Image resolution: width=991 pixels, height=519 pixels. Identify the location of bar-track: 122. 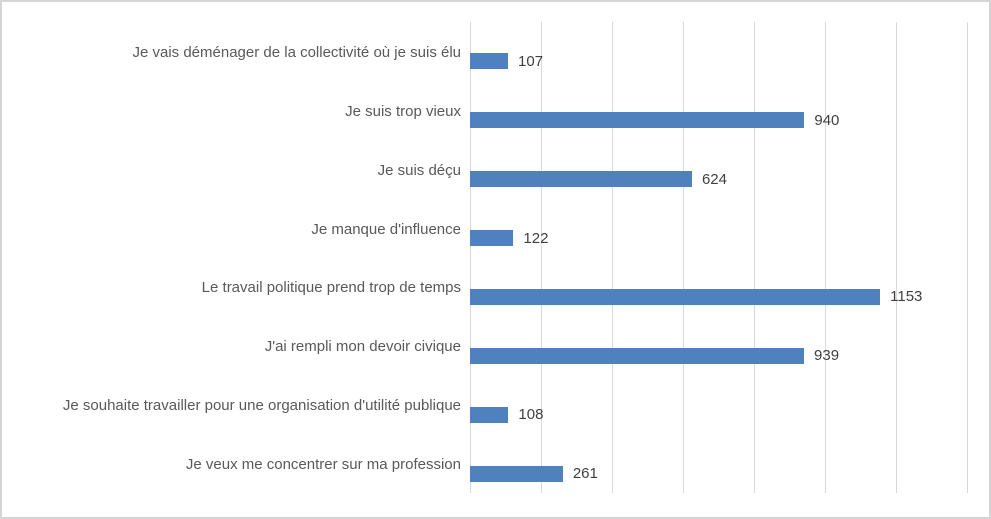
(719, 238).